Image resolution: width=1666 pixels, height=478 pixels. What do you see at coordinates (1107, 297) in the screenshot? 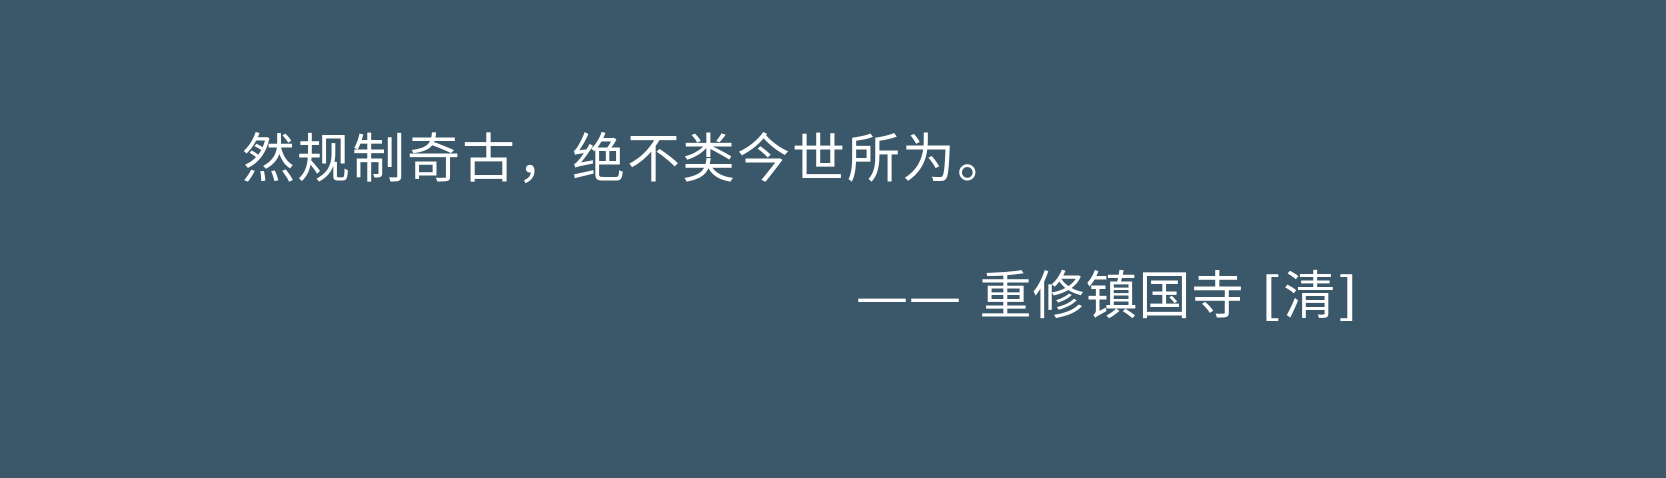
I see `quote-attribution: —— 重修镇国寺 [清]` at bounding box center [1107, 297].